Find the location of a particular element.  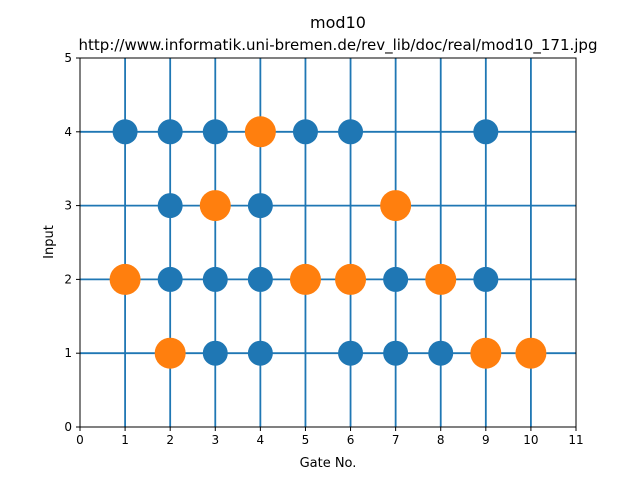

y-tick-label: 2 is located at coordinates (68, 279).